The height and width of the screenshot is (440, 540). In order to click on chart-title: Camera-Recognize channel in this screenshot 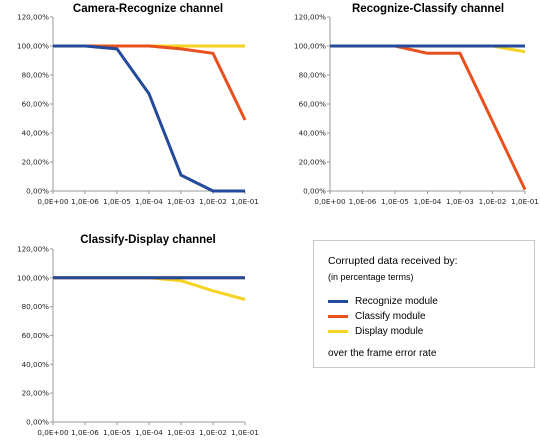, I will do `click(148, 9)`.